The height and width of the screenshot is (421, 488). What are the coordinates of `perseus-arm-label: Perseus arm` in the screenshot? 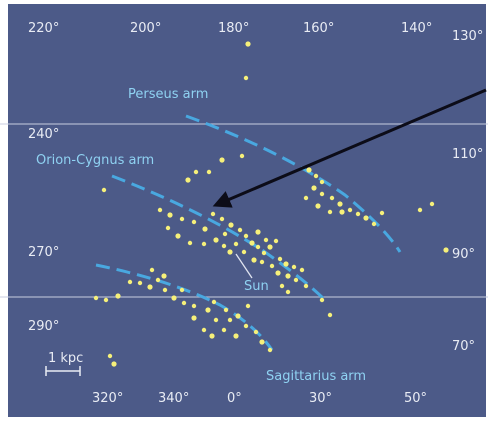 It's located at (168, 94).